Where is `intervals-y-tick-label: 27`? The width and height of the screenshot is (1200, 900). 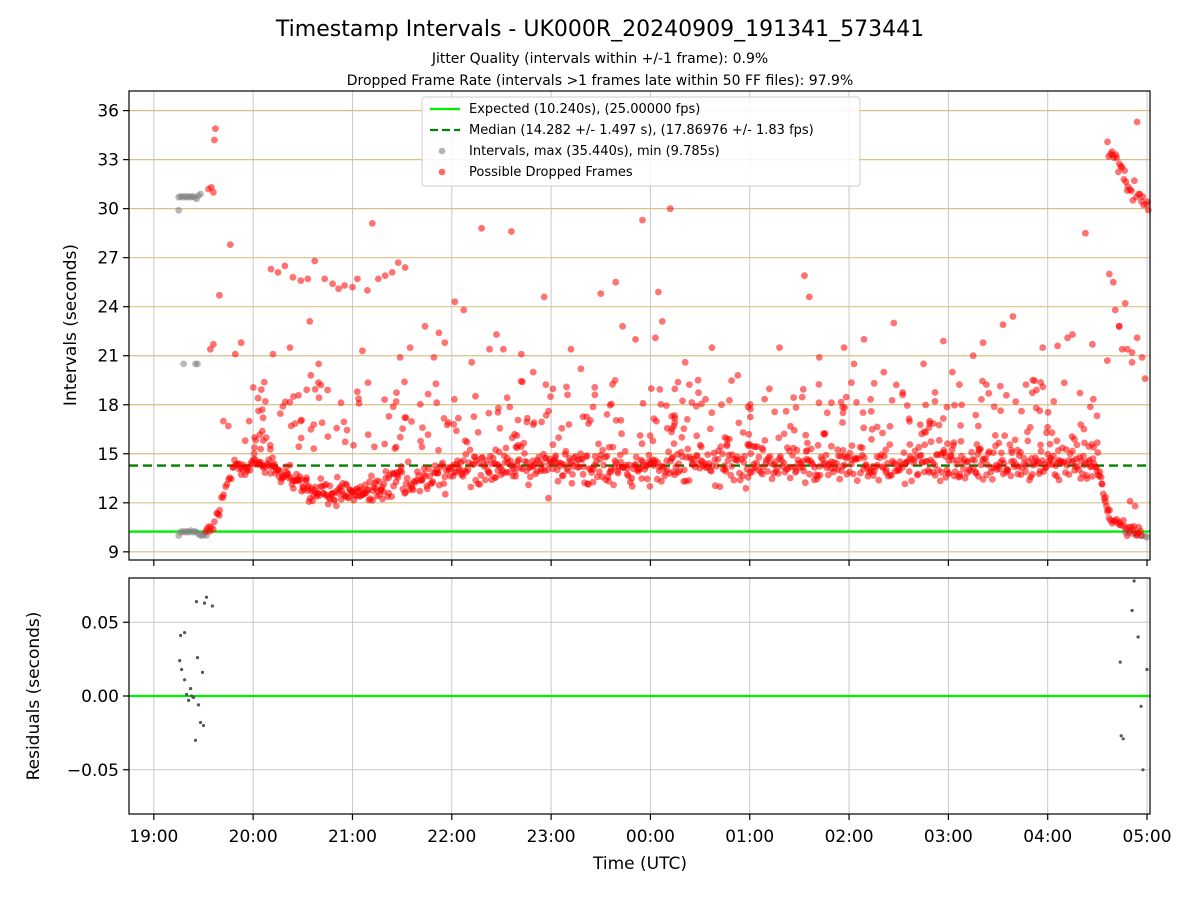 intervals-y-tick-label: 27 is located at coordinates (108, 259).